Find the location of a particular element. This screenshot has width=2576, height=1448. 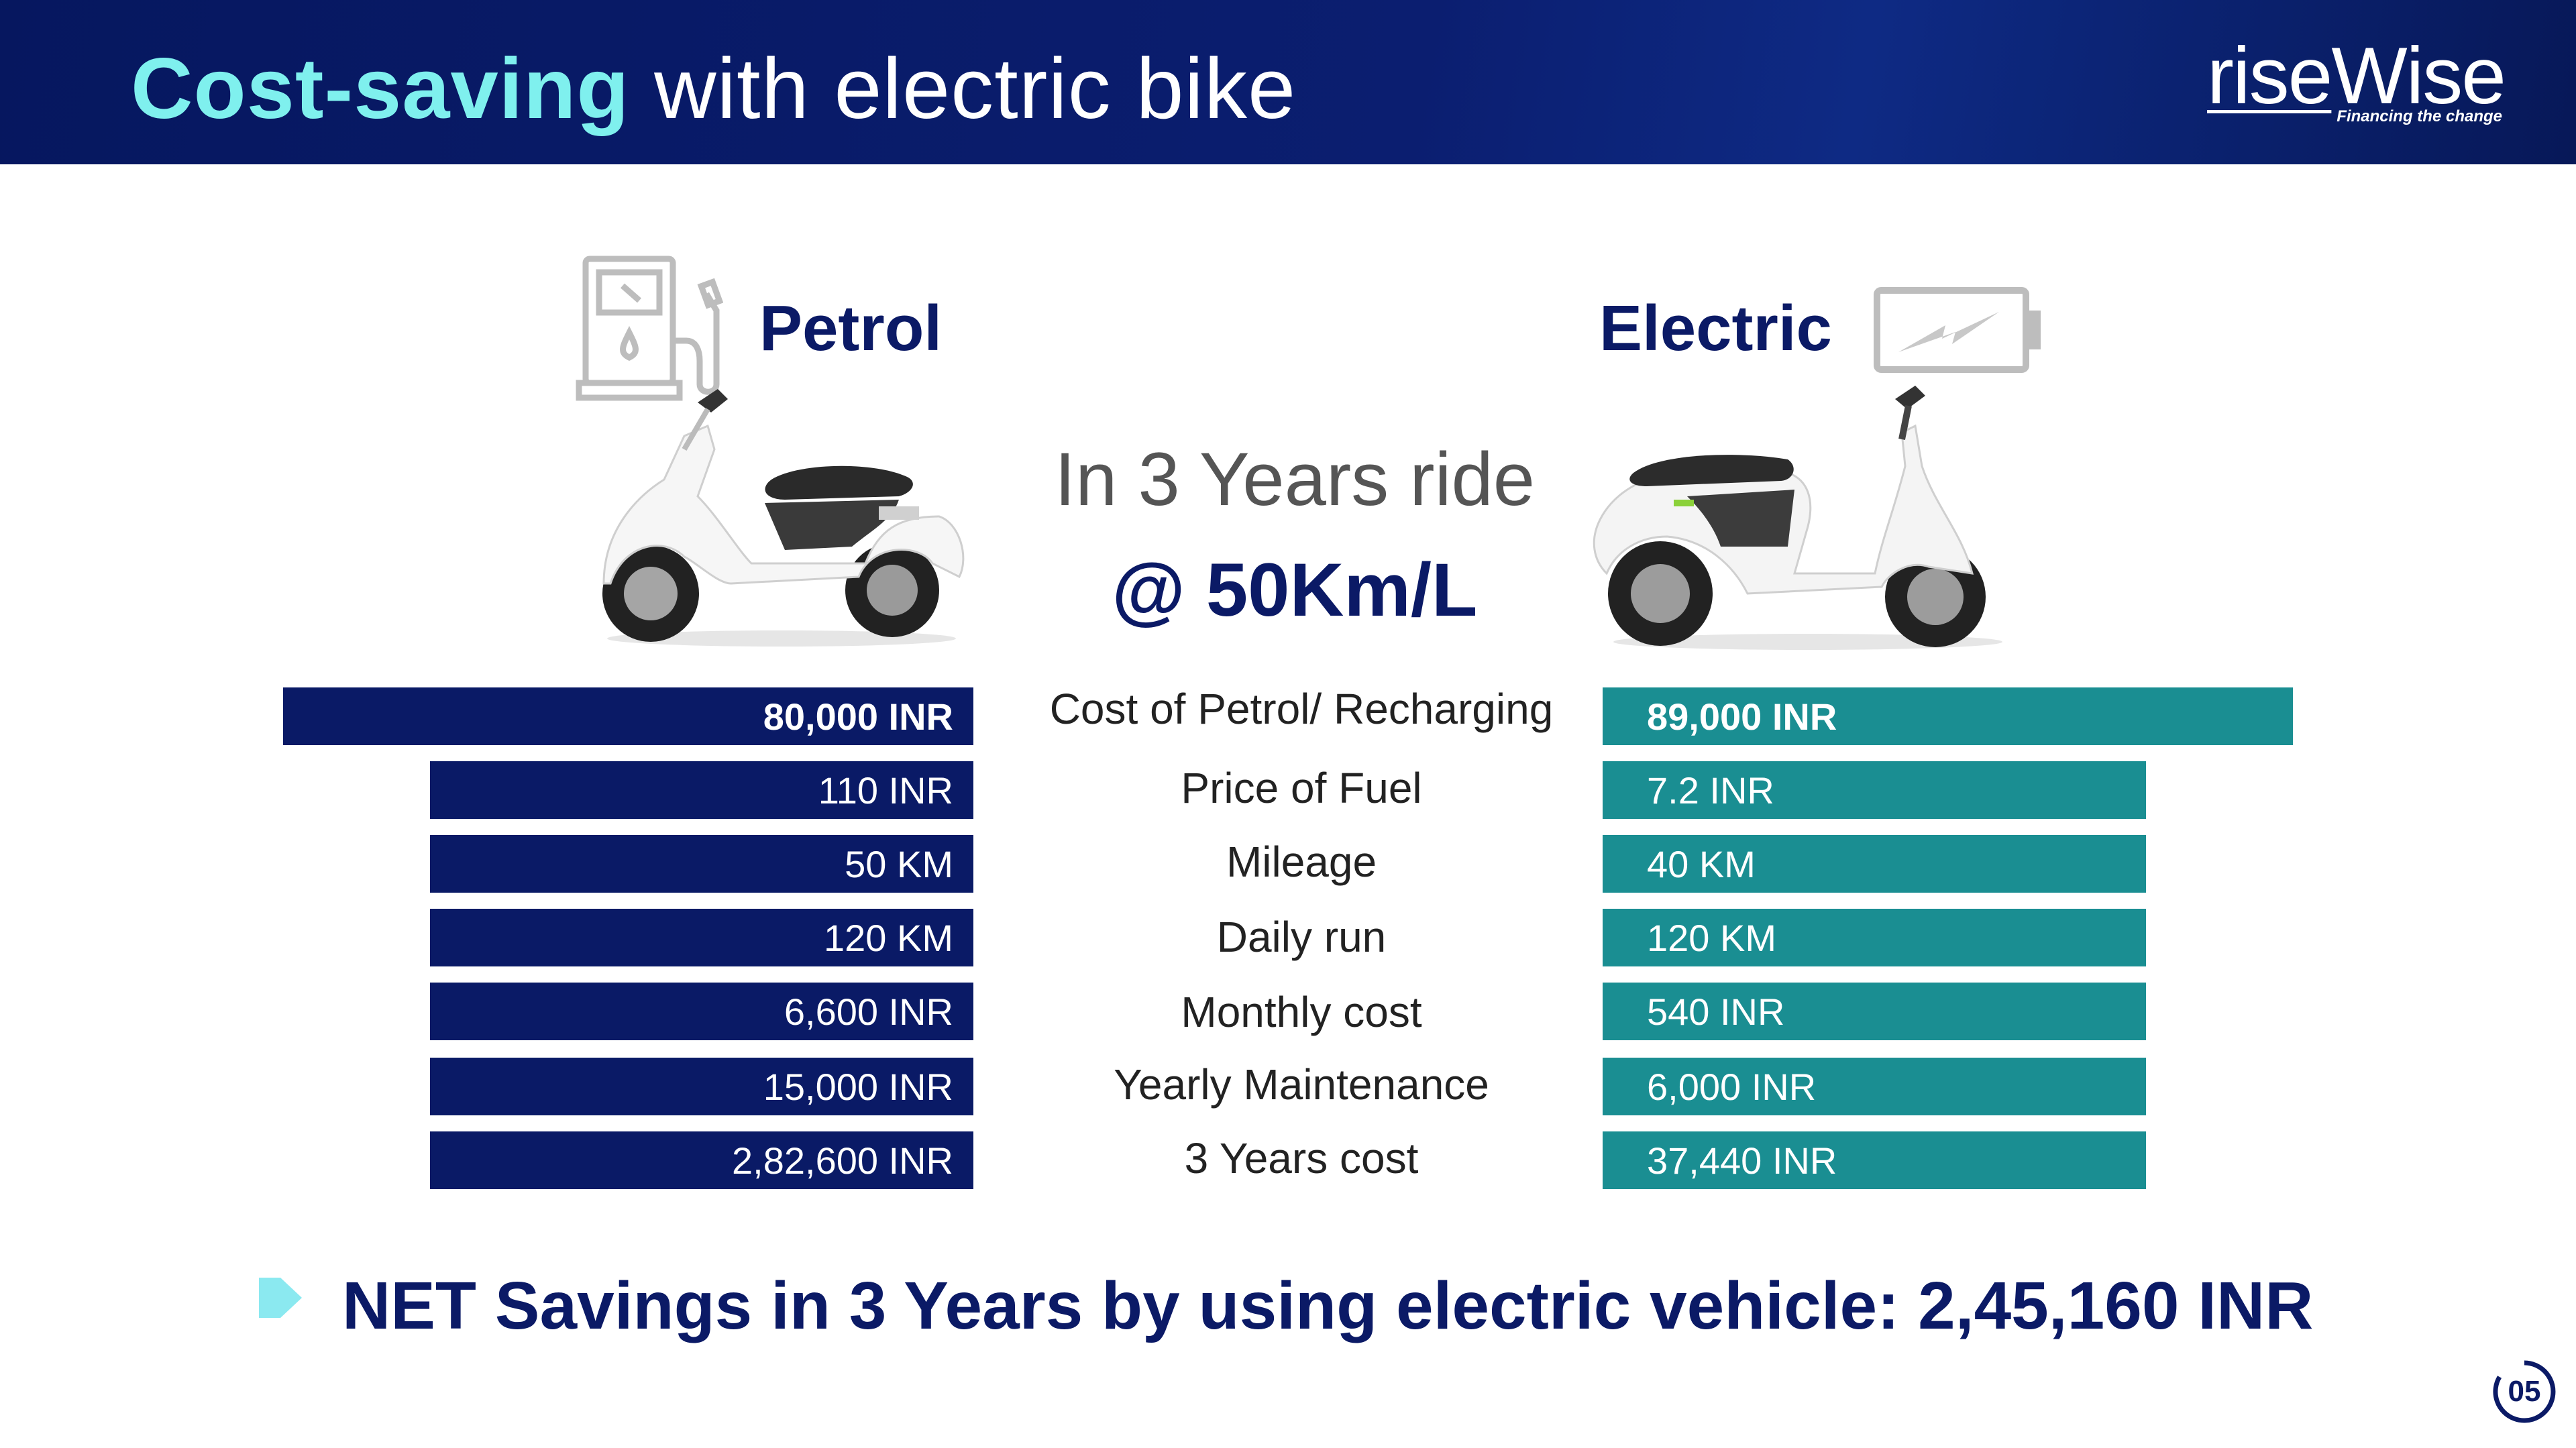

electric-scooter-image is located at coordinates (1797, 518).